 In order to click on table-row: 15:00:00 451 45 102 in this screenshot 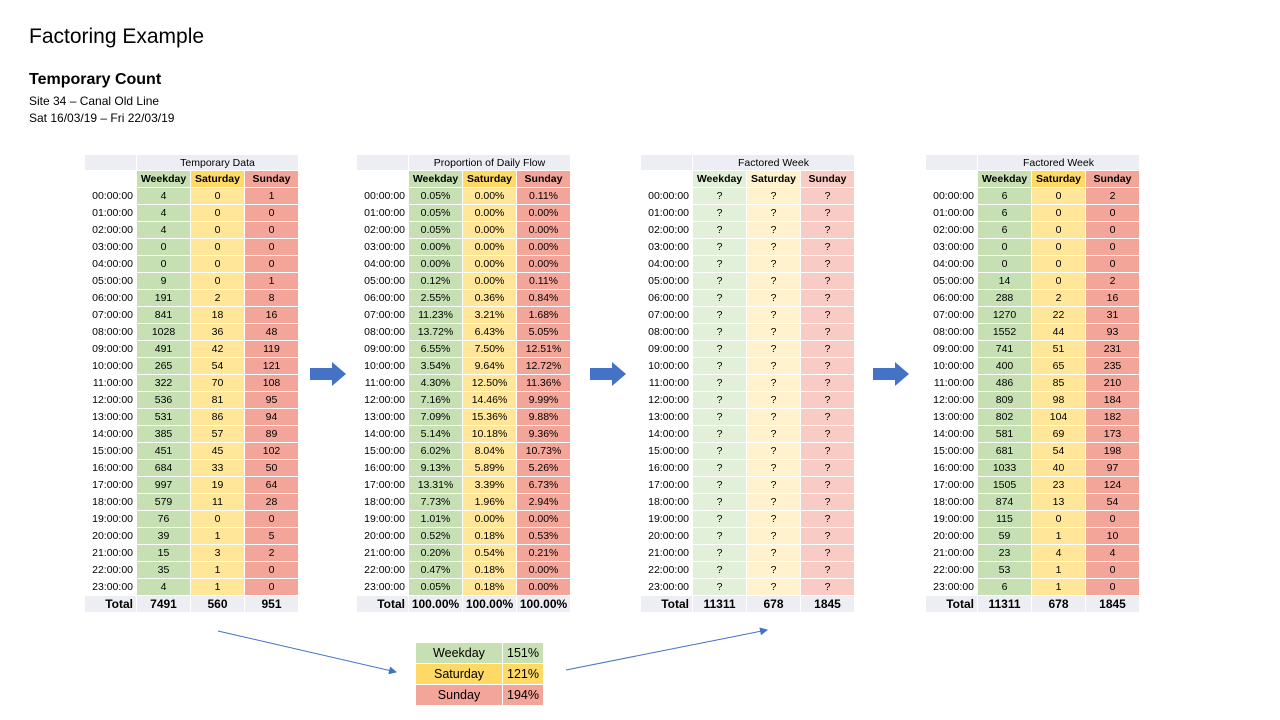, I will do `click(191, 451)`.